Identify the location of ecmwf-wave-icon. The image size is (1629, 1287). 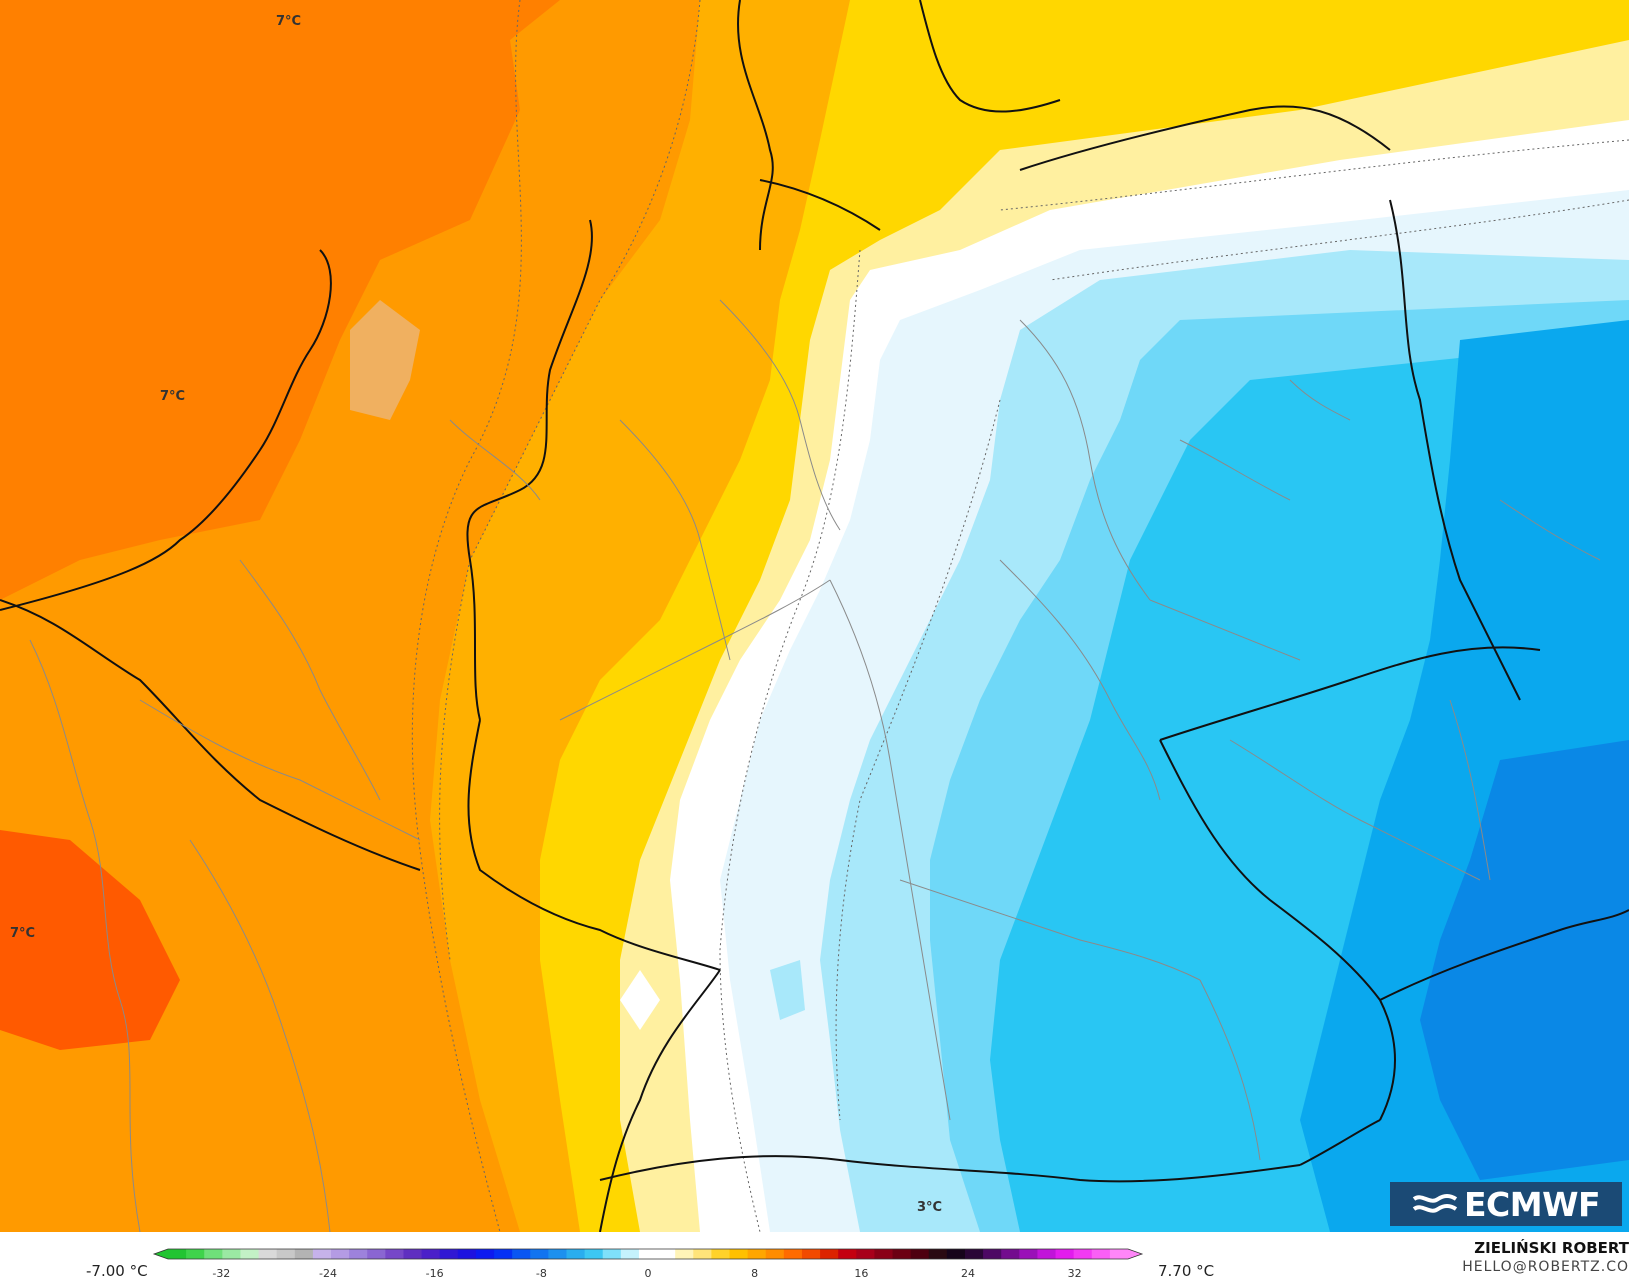
(1435, 1203).